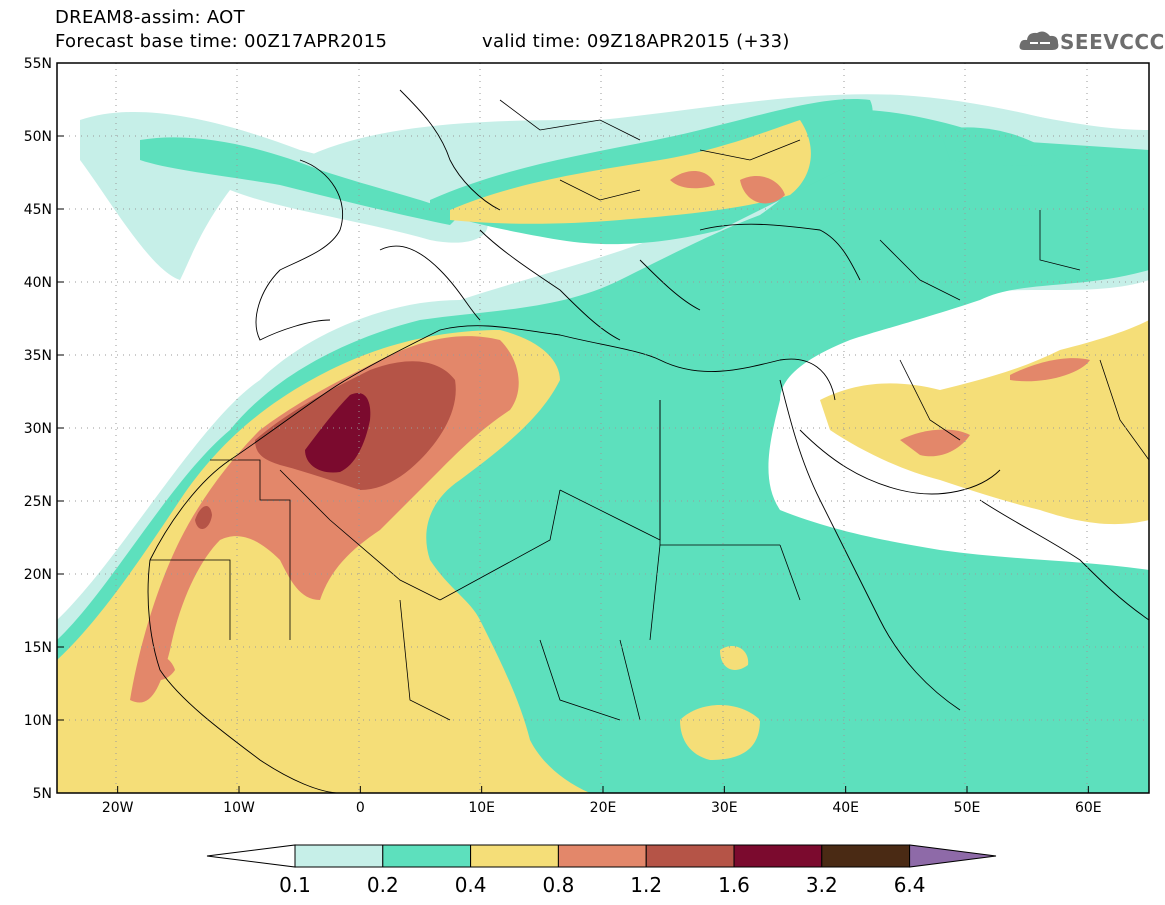 The width and height of the screenshot is (1165, 905). What do you see at coordinates (38, 137) in the screenshot?
I see `lat-label: 50N` at bounding box center [38, 137].